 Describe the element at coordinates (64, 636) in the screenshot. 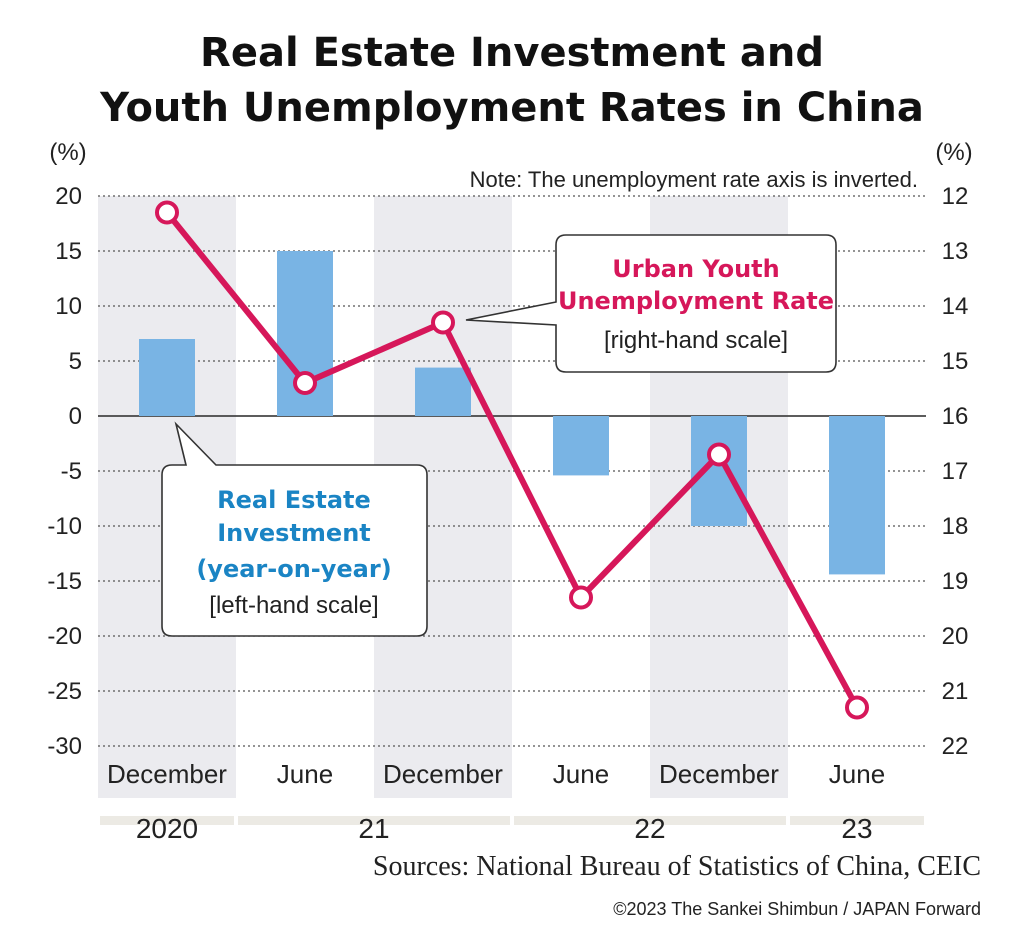

I see `left-tick-label: -20` at that location.